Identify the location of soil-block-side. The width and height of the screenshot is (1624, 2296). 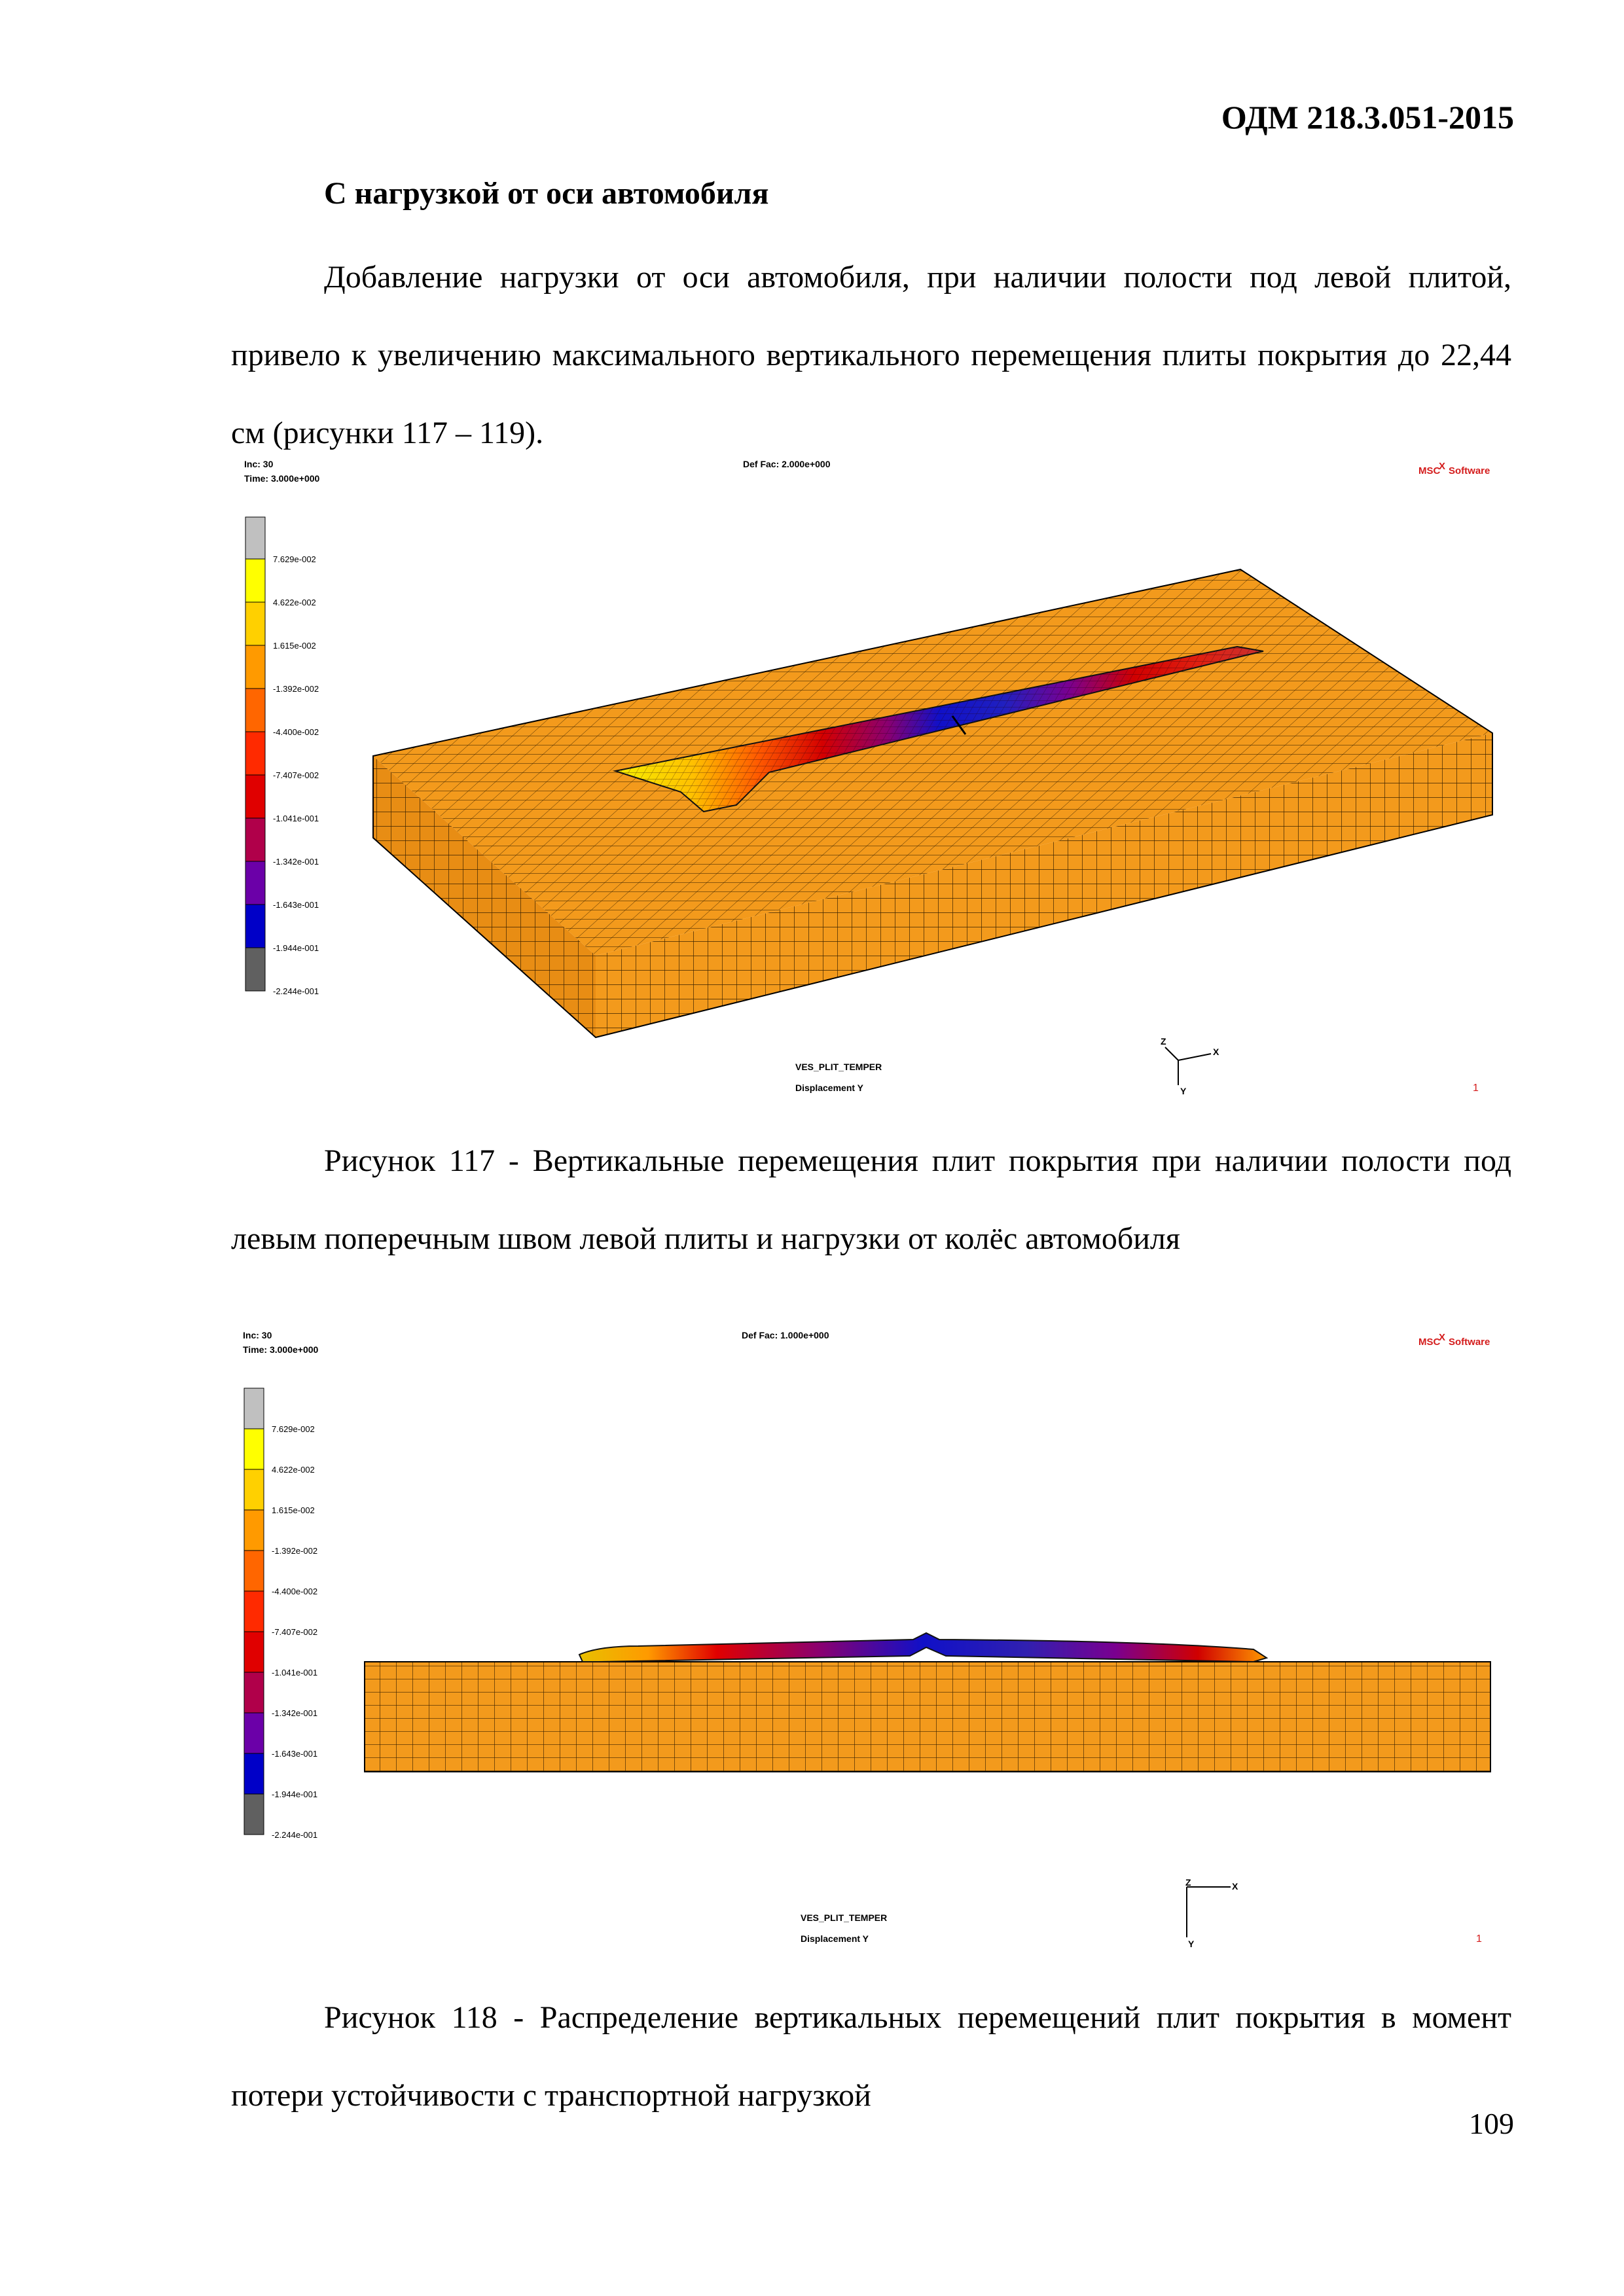
(928, 1716).